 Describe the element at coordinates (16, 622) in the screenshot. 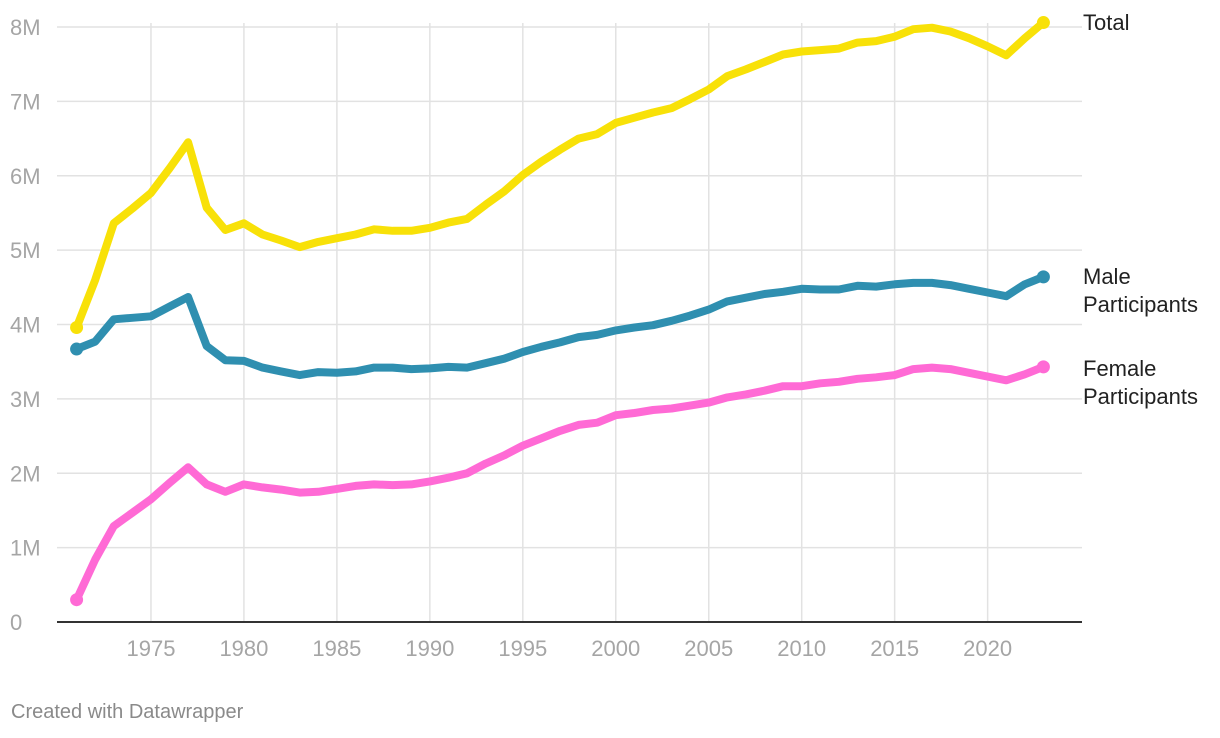

I see `y-tick-label: 0` at that location.